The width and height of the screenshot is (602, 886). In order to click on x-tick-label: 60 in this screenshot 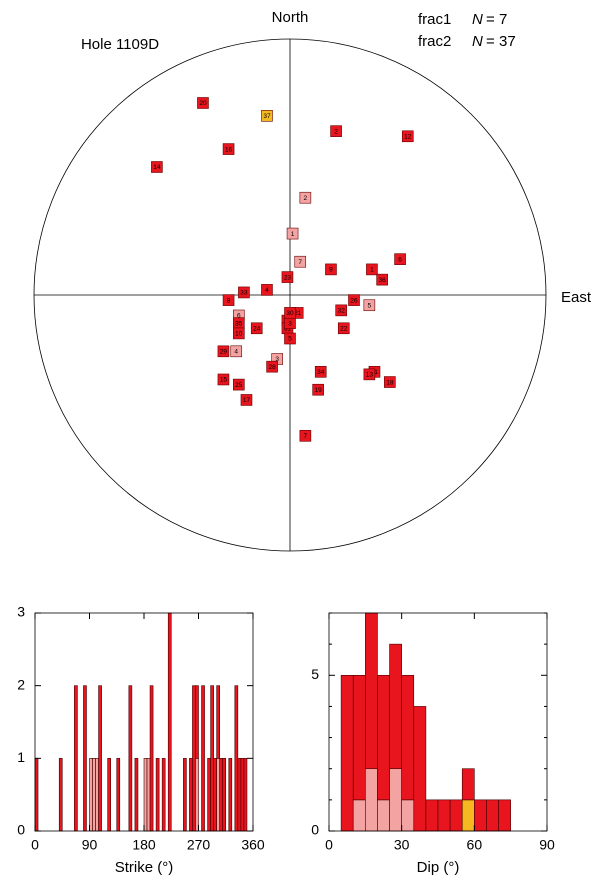, I will do `click(475, 845)`.